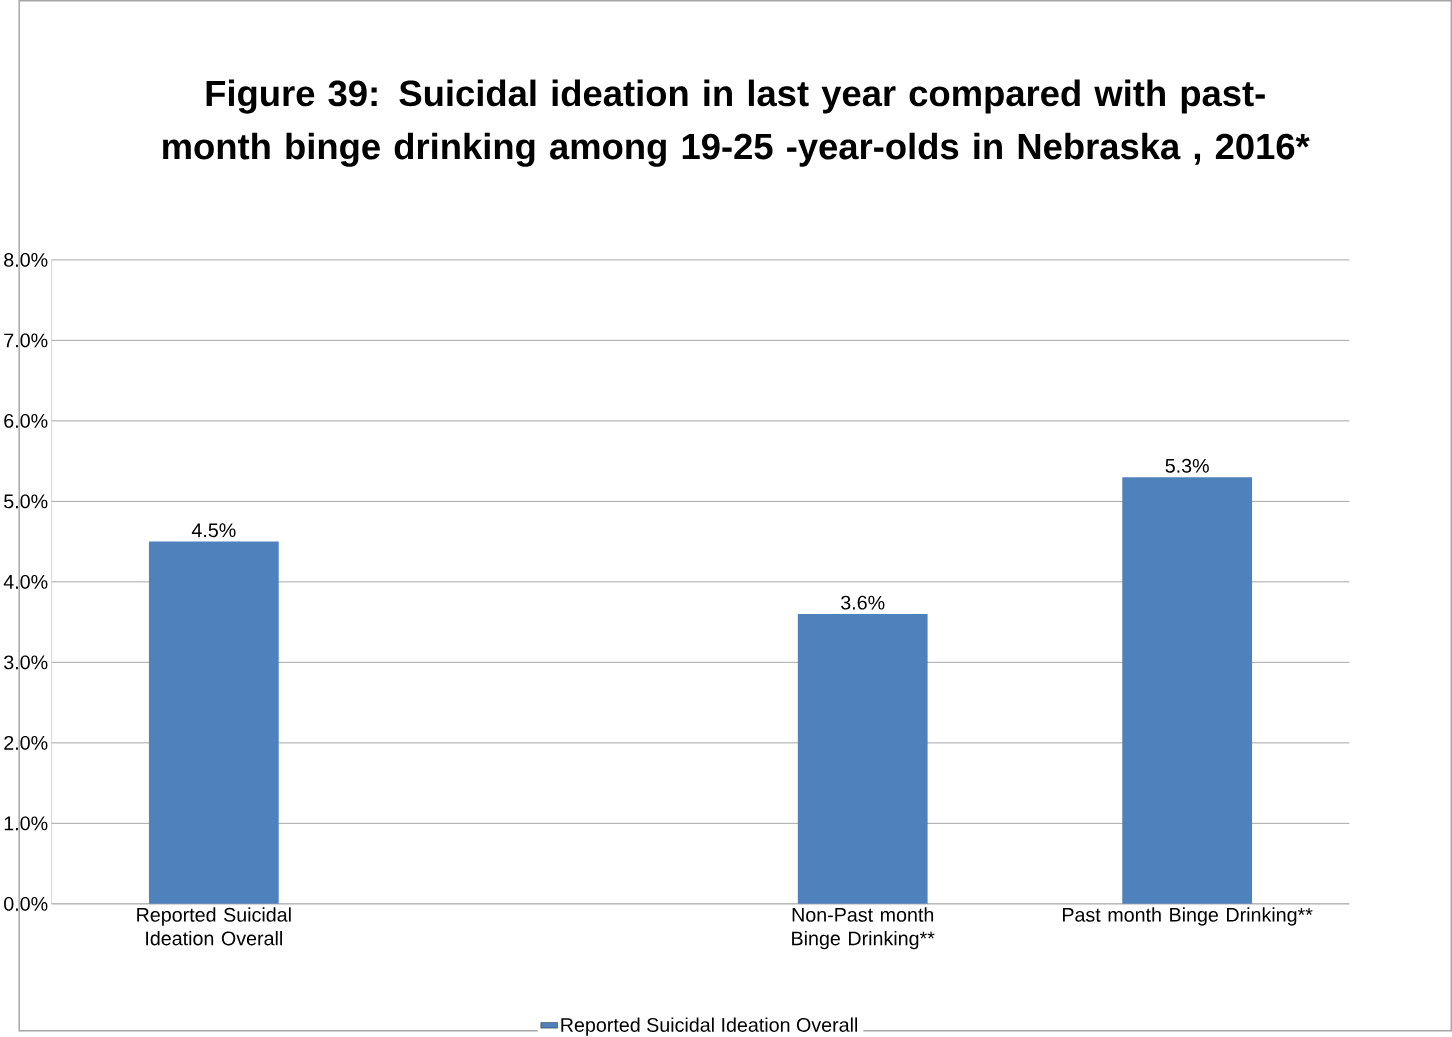 The height and width of the screenshot is (1037, 1452). I want to click on x-tick-label: Reported Suicidal Ideation Overall, so click(214, 926).